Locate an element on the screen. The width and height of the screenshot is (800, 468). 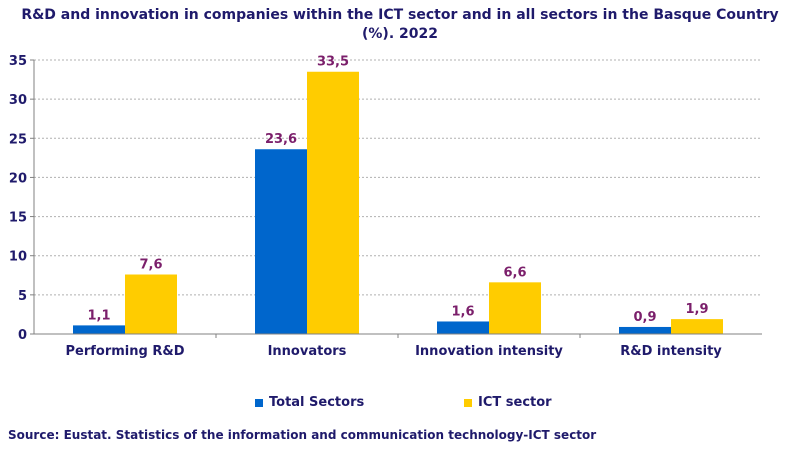
x-tick-label: Performing R&D is located at coordinates (125, 351).